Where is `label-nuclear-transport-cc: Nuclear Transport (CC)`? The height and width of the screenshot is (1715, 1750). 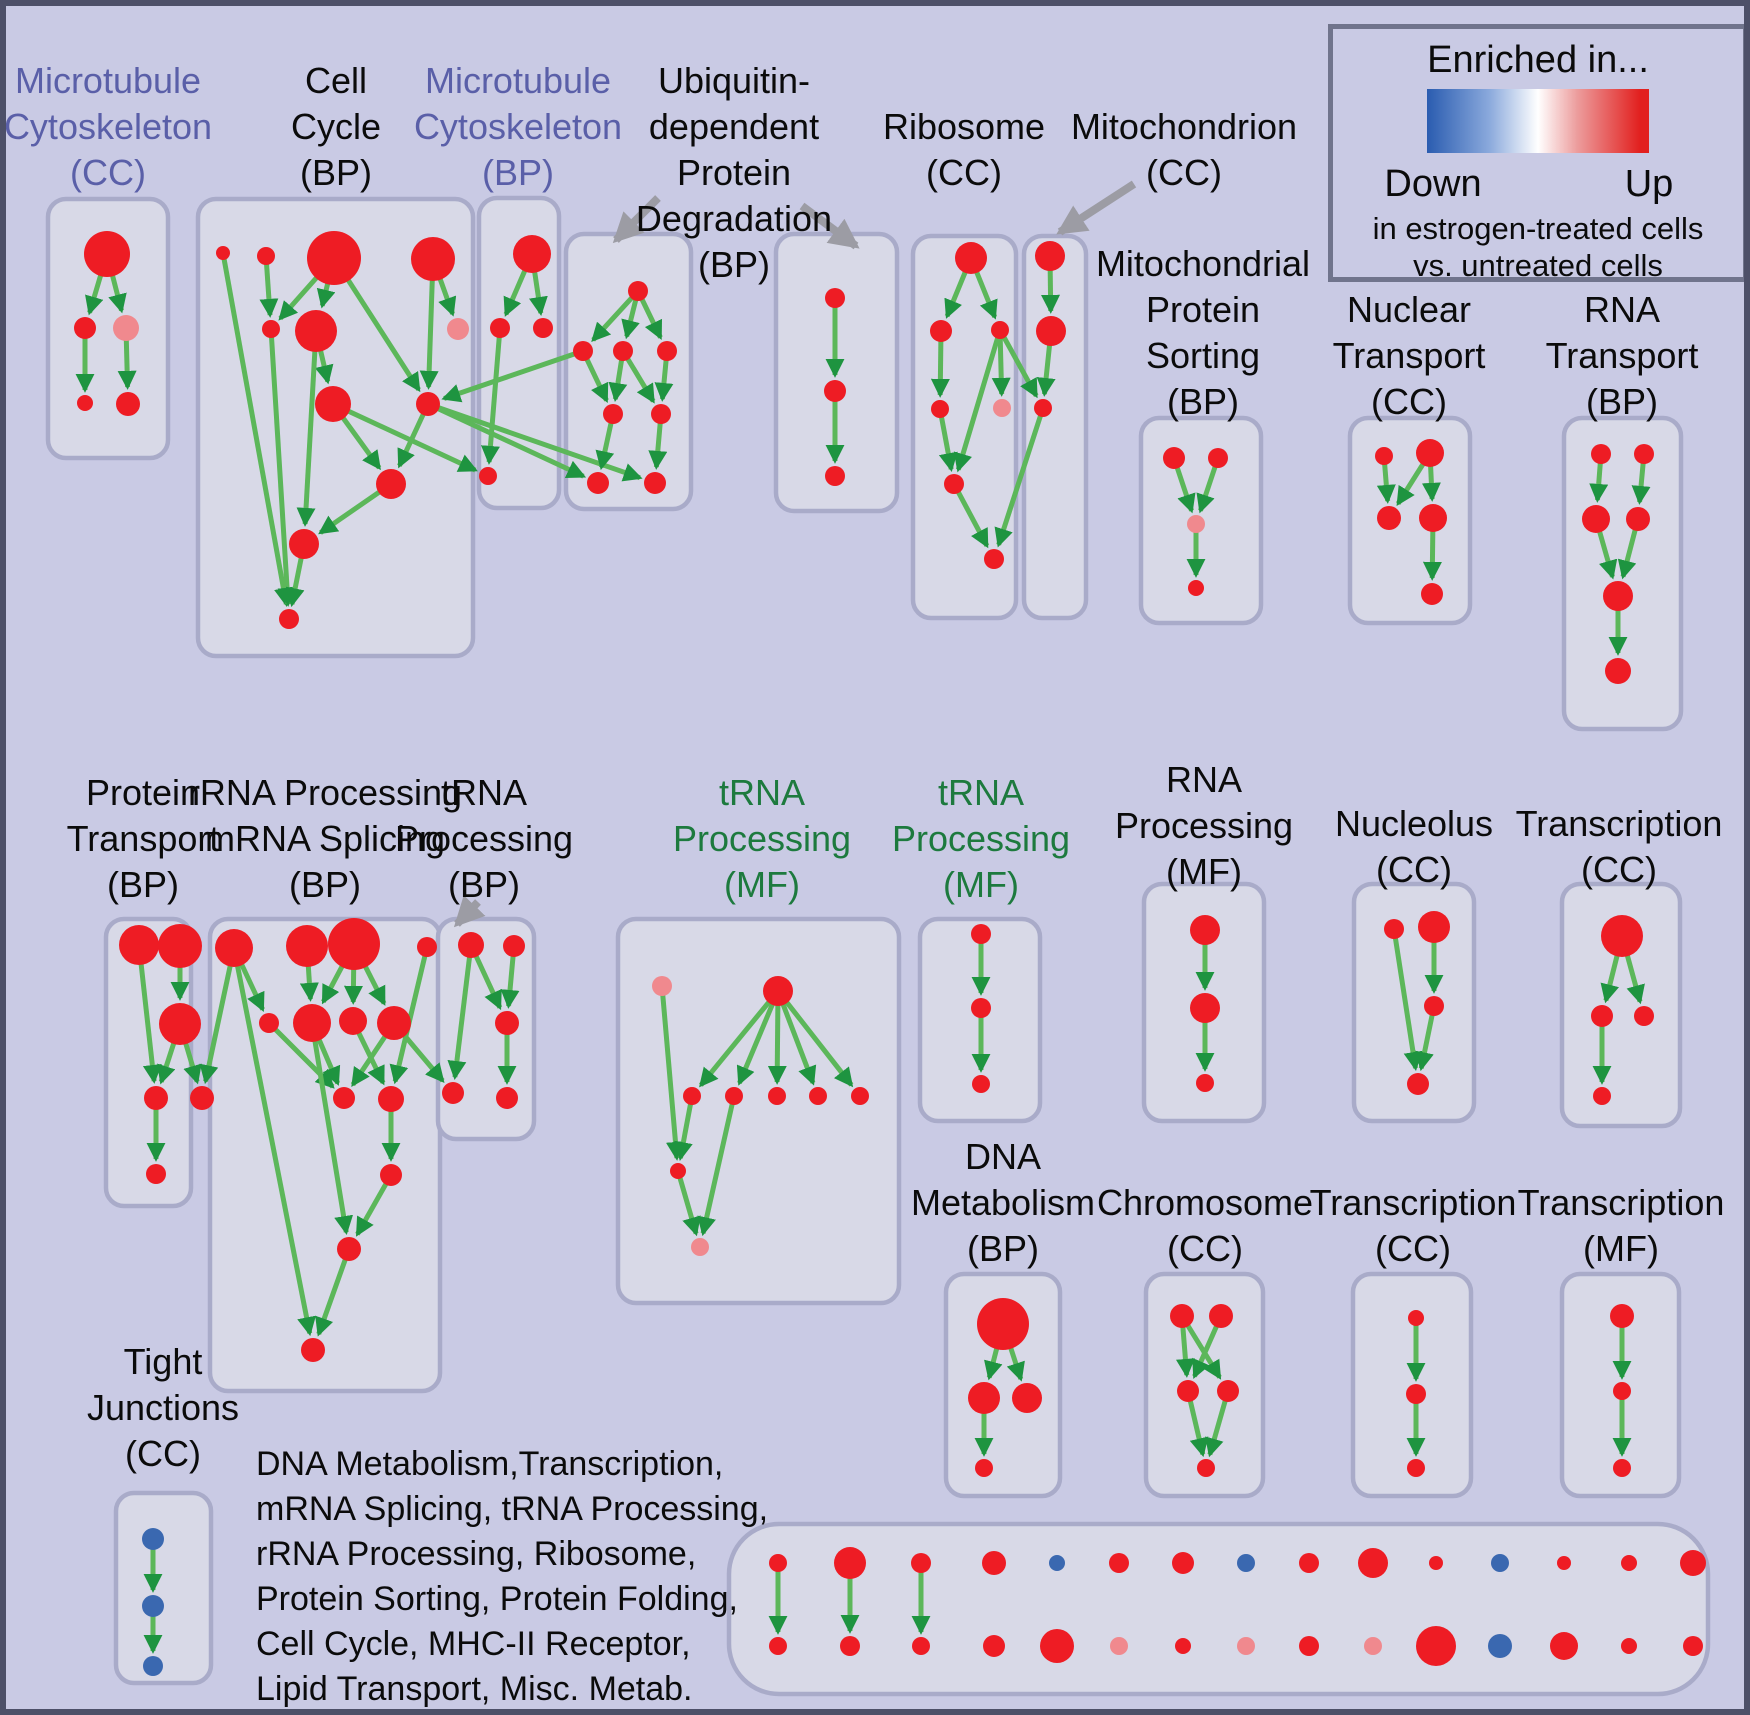 label-nuclear-transport-cc: Nuclear Transport (CC) is located at coordinates (1409, 356).